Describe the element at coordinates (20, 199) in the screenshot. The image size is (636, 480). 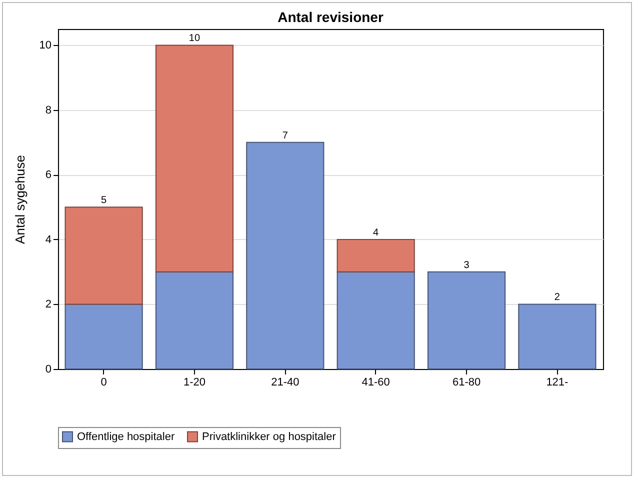
I see `y-axis-title: Antal sygehuse` at that location.